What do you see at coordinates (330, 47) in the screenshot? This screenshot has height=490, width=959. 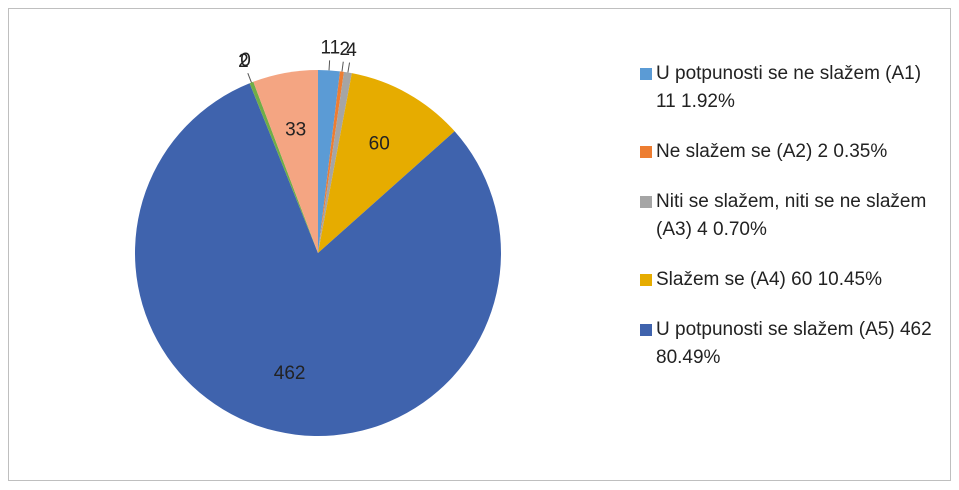 I see `data-label: 11` at bounding box center [330, 47].